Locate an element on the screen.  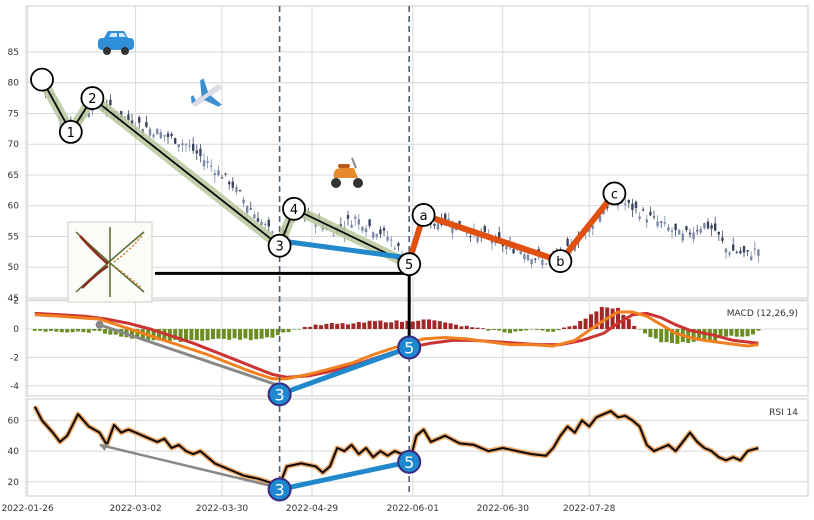
price-y-tick: 65 is located at coordinates (13, 176).